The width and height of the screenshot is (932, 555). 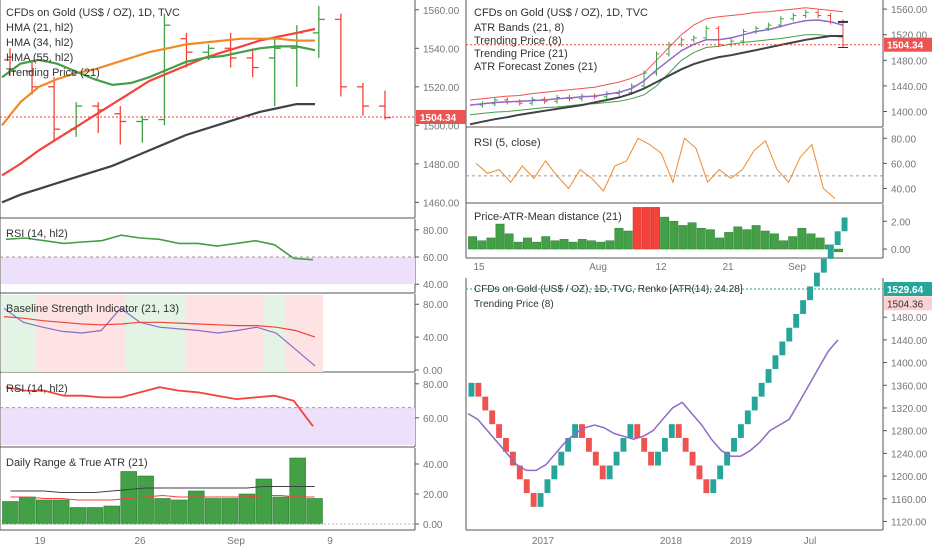 I want to click on price-badge-label: 1504.34, so click(x=438, y=118).